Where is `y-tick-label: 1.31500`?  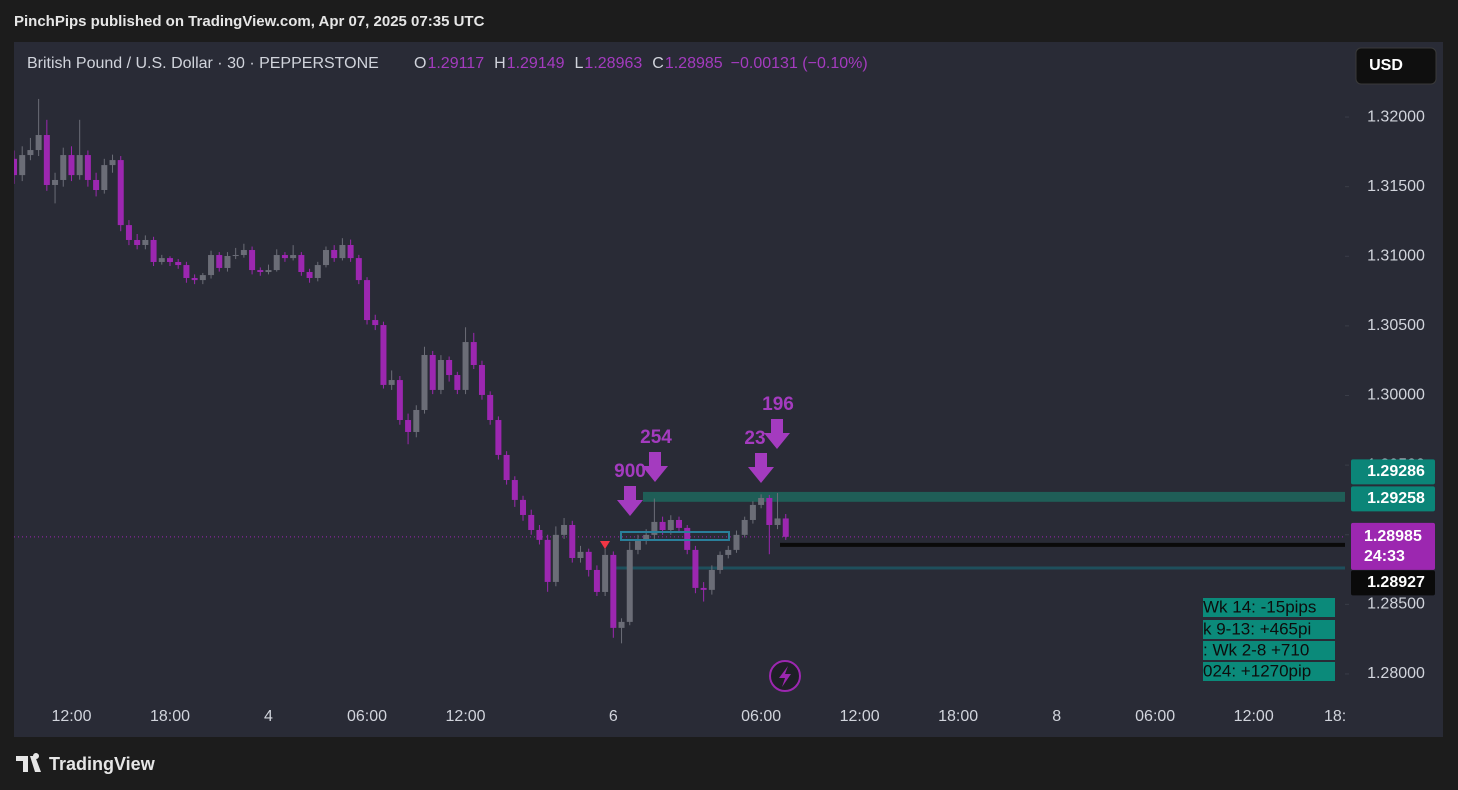 y-tick-label: 1.31500 is located at coordinates (1396, 186).